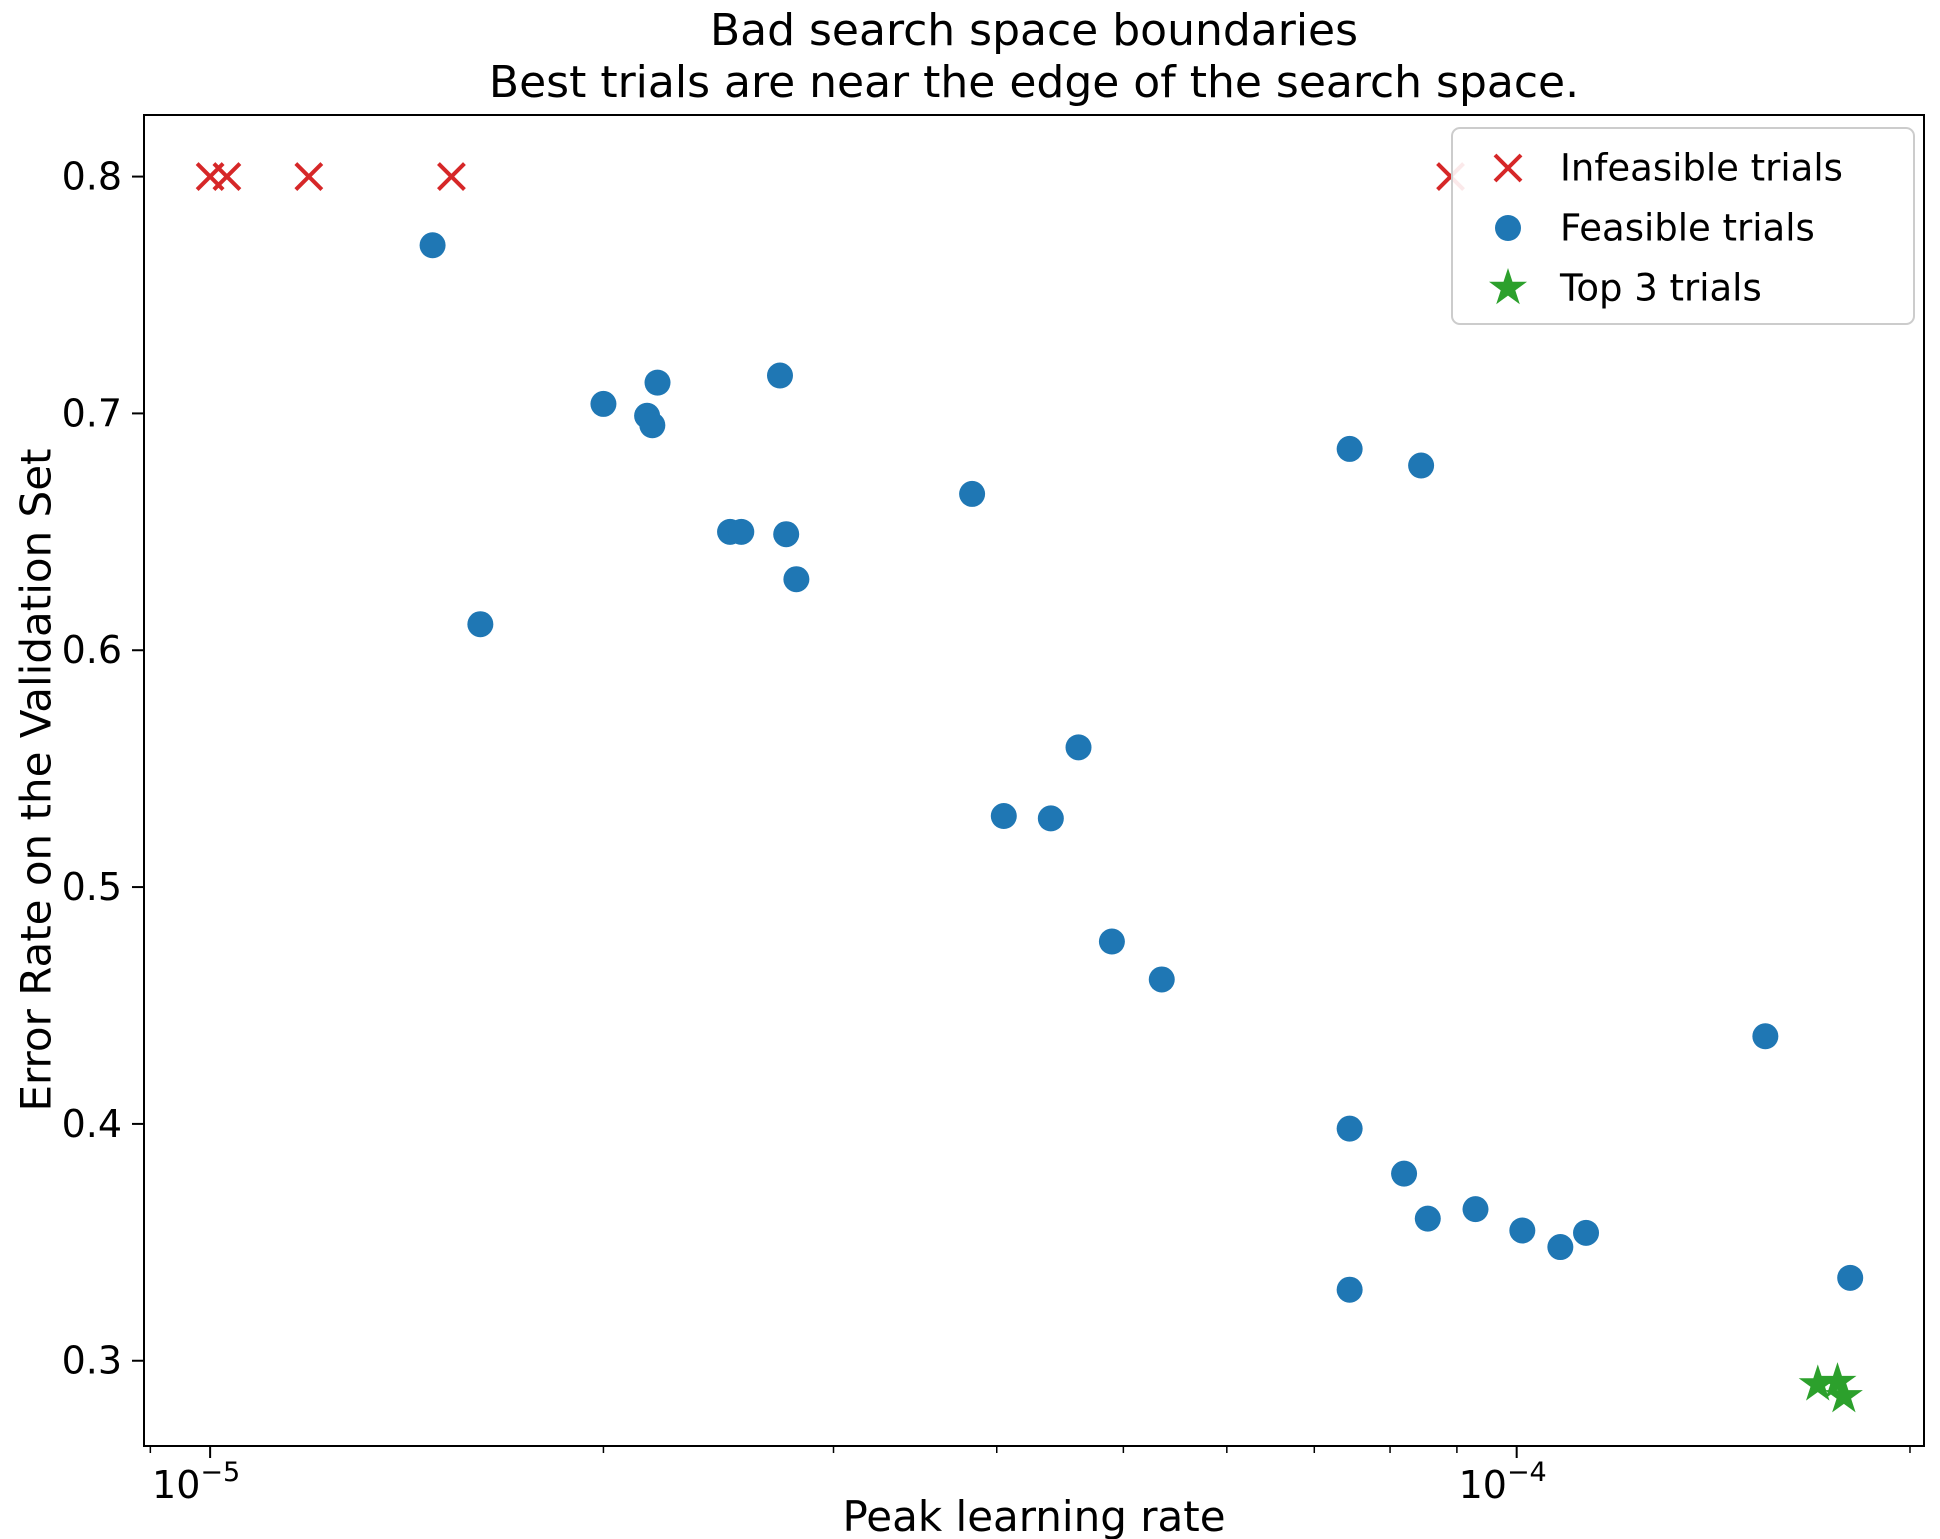  What do you see at coordinates (1687, 228) in the screenshot?
I see `legend-label: Feasible trials` at bounding box center [1687, 228].